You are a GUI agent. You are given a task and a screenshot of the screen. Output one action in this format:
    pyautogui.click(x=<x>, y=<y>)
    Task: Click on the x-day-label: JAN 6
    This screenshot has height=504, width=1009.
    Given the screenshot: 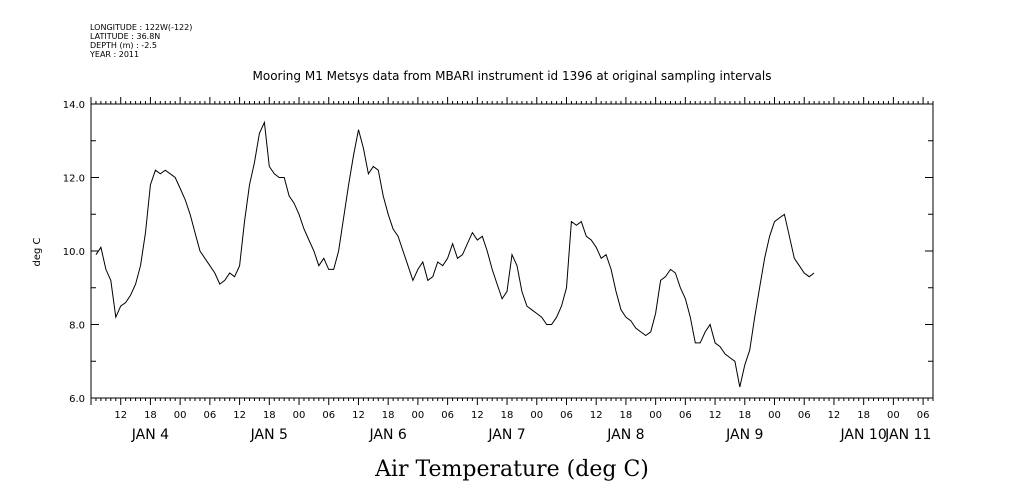 What is the action you would take?
    pyautogui.click(x=388, y=435)
    